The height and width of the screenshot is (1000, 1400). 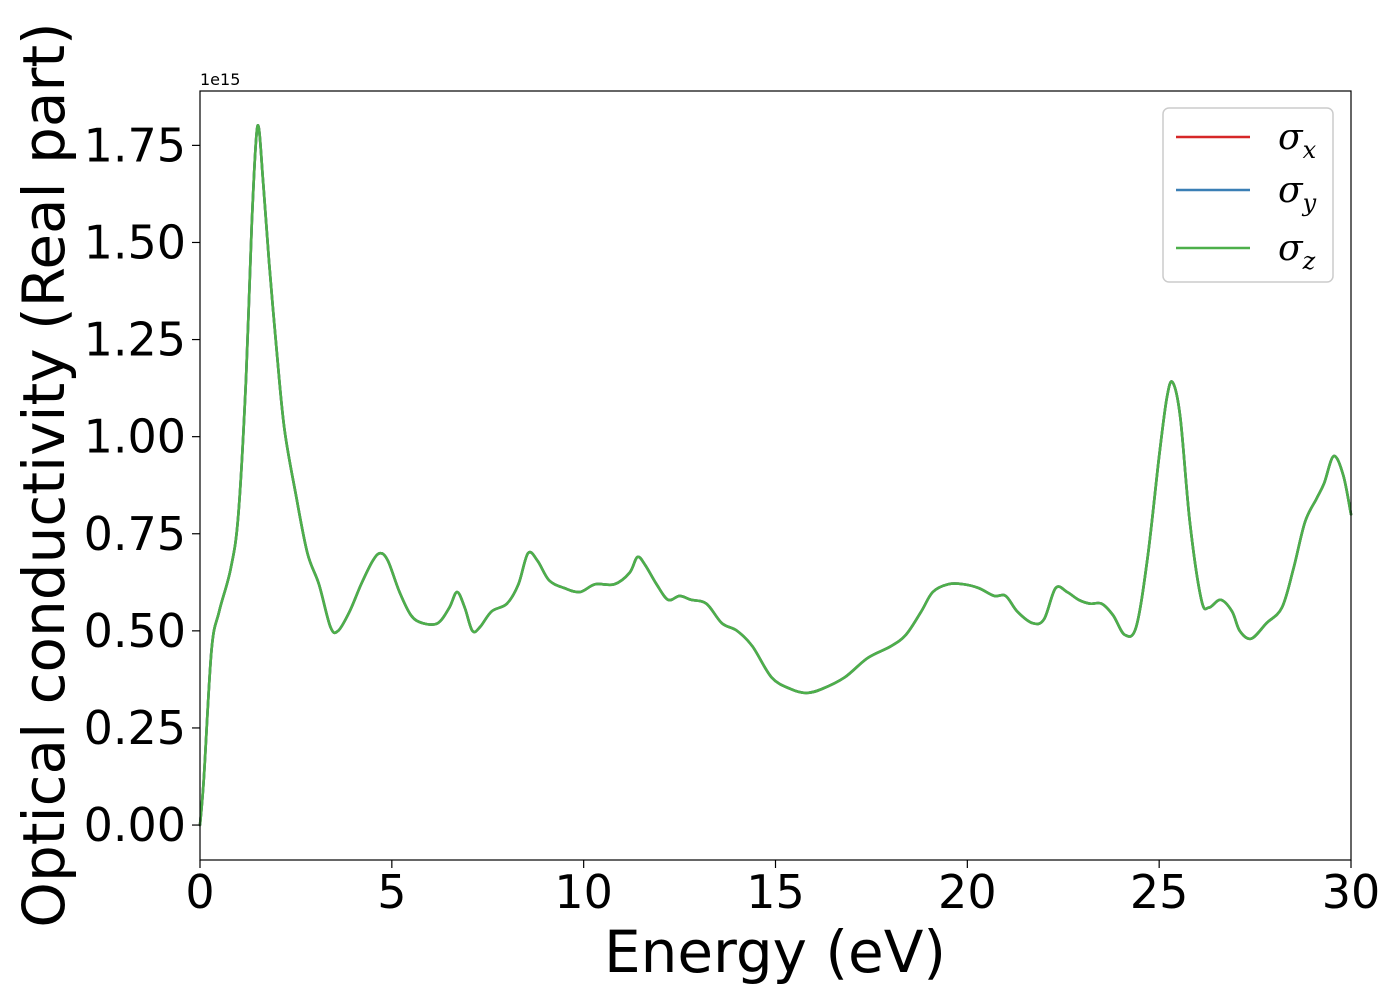 I want to click on y-tick-label: 1.25, so click(x=135, y=340).